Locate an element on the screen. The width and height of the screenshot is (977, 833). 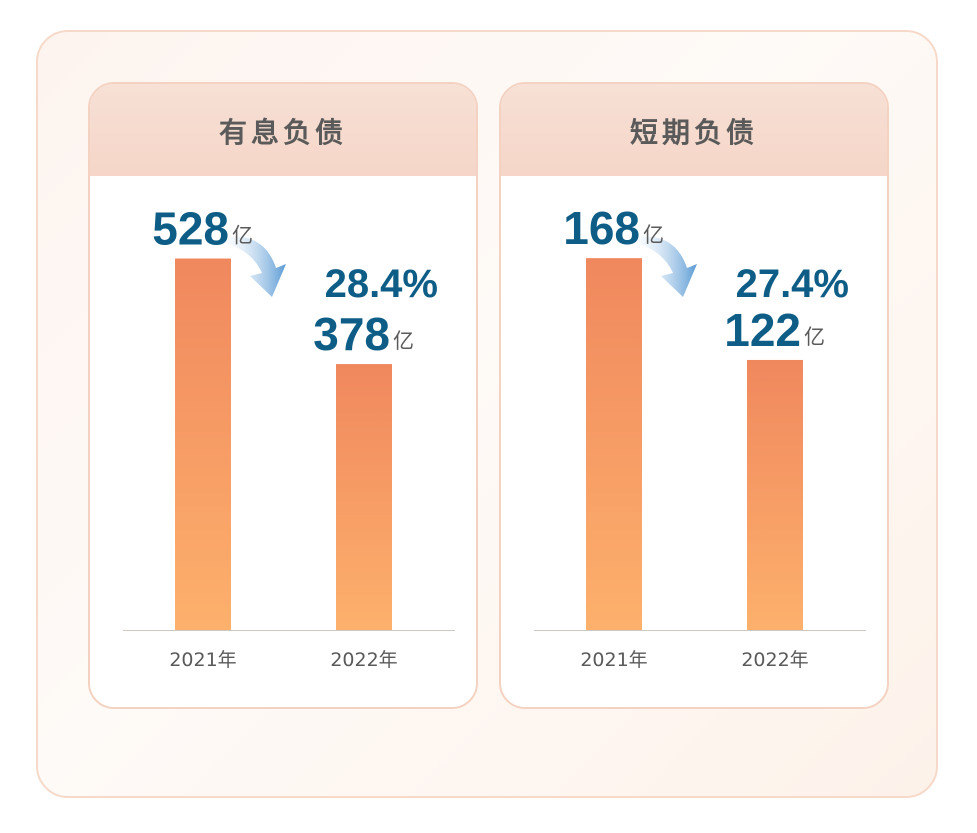
bar-value-label: 168 is located at coordinates (601, 228).